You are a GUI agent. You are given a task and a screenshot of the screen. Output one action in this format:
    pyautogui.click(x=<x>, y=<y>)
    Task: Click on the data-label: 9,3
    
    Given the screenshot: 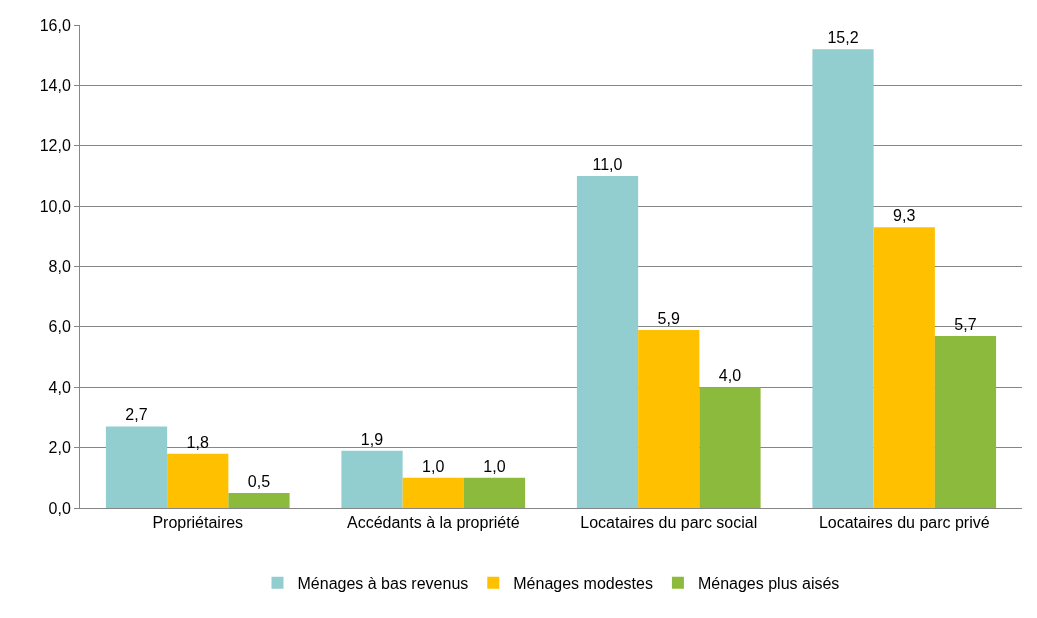 What is the action you would take?
    pyautogui.click(x=904, y=216)
    